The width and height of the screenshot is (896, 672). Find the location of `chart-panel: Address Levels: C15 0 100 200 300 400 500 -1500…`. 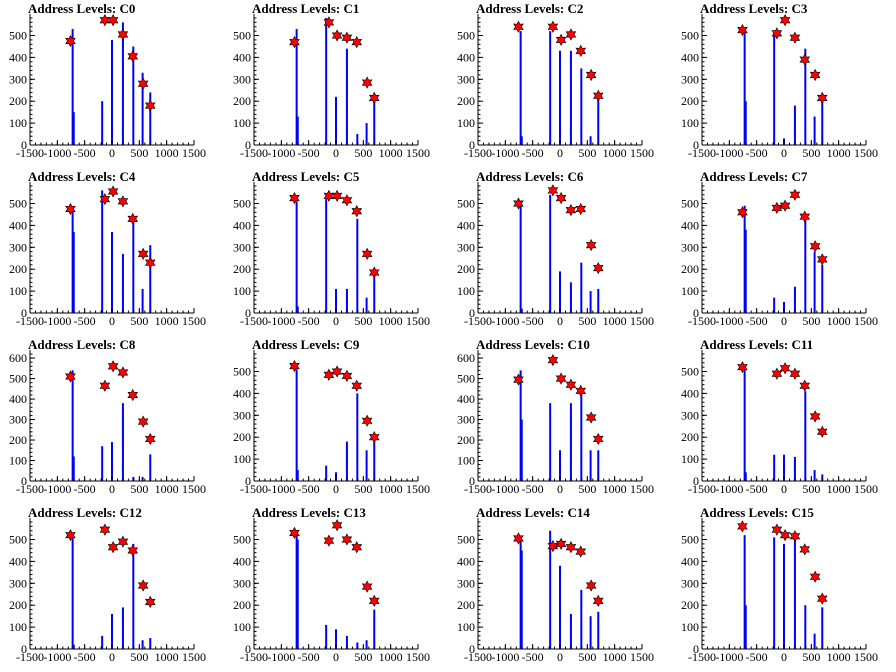

chart-panel: Address Levels: C15 0 100 200 300 400 500 -1500… is located at coordinates (779, 584).